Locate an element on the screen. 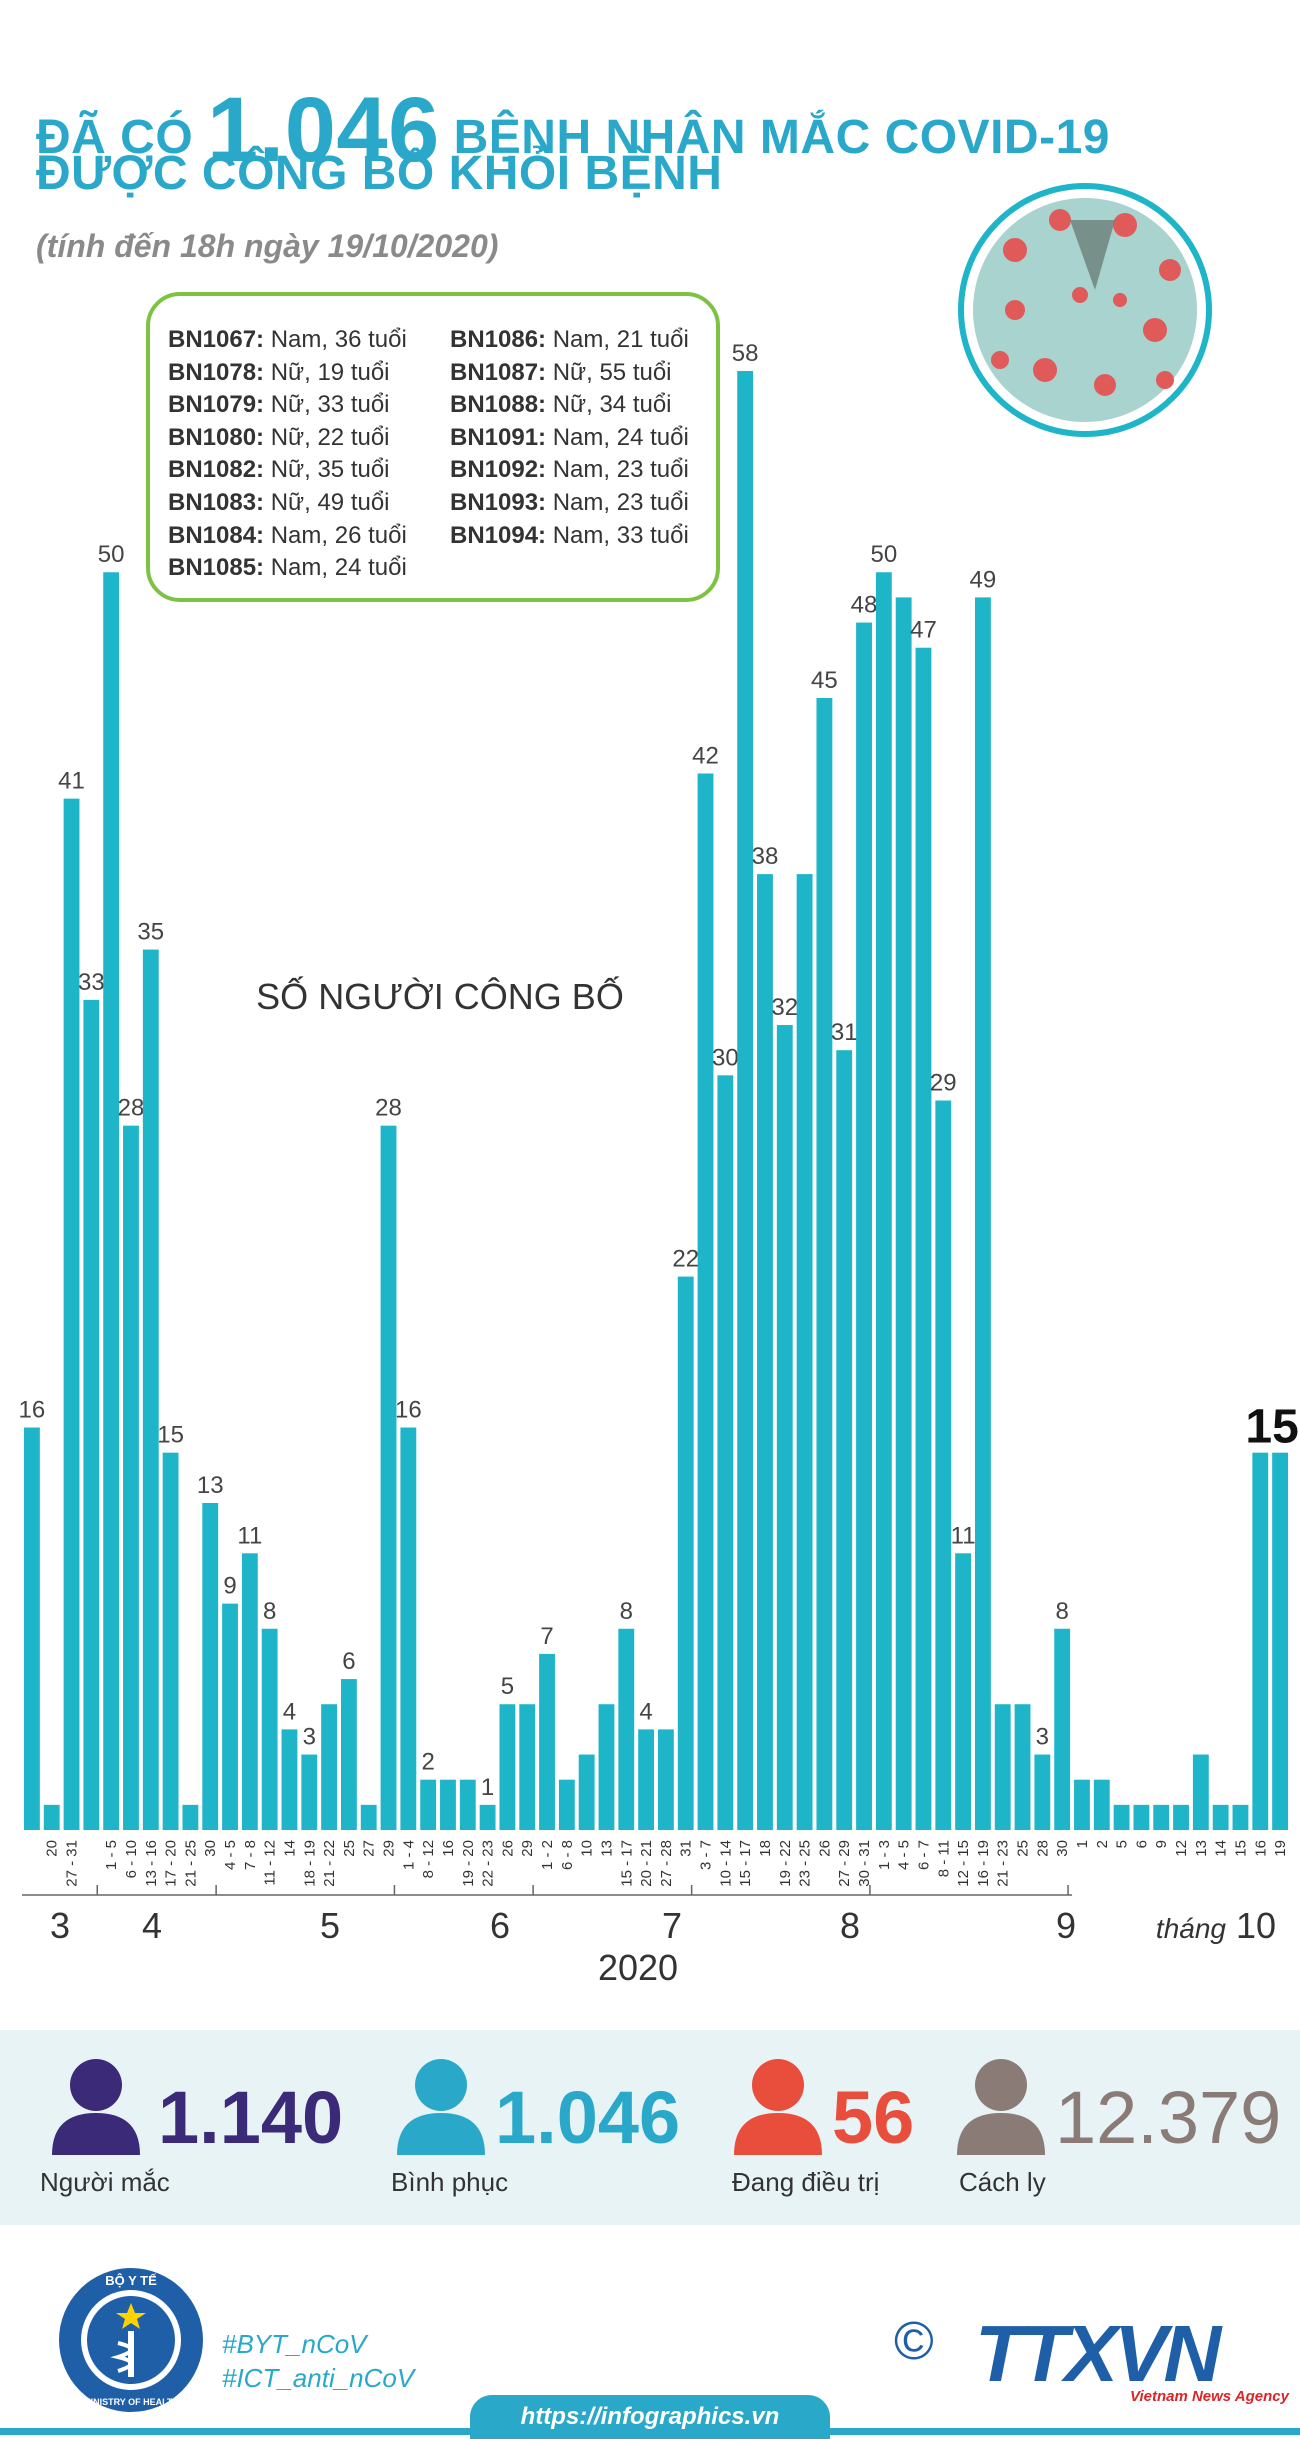 The width and height of the screenshot is (1300, 2439). patient-info: Nữ, 19 tuổi is located at coordinates (330, 372).